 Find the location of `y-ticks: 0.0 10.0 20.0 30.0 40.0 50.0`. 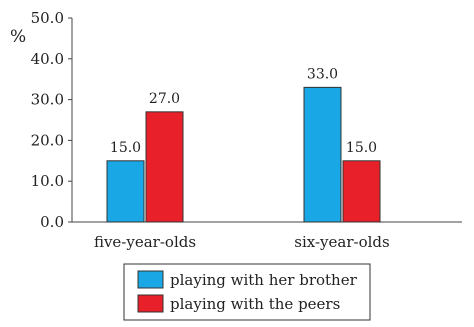

y-ticks: 0.0 10.0 20.0 30.0 40.0 50.0 is located at coordinates (51, 120).